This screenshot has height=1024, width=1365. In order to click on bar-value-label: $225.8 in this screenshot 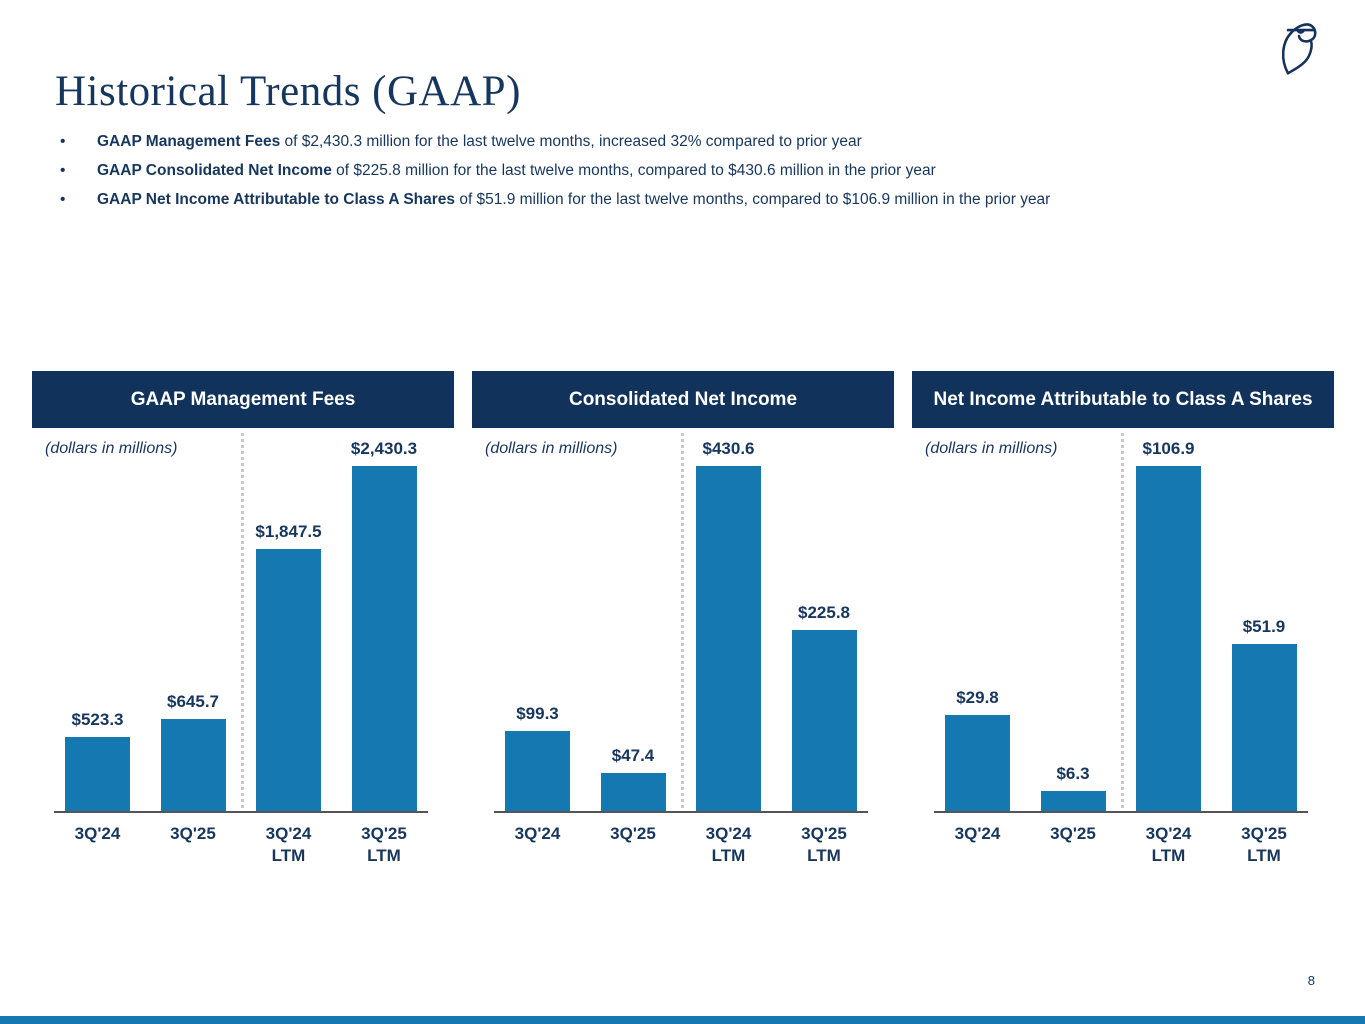, I will do `click(824, 612)`.